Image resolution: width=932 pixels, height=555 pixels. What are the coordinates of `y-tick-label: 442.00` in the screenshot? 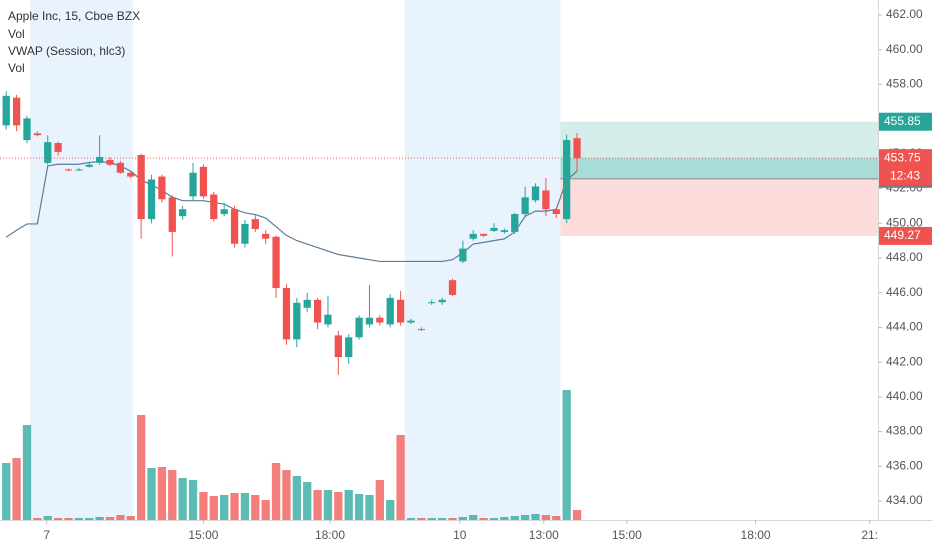 It's located at (904, 361).